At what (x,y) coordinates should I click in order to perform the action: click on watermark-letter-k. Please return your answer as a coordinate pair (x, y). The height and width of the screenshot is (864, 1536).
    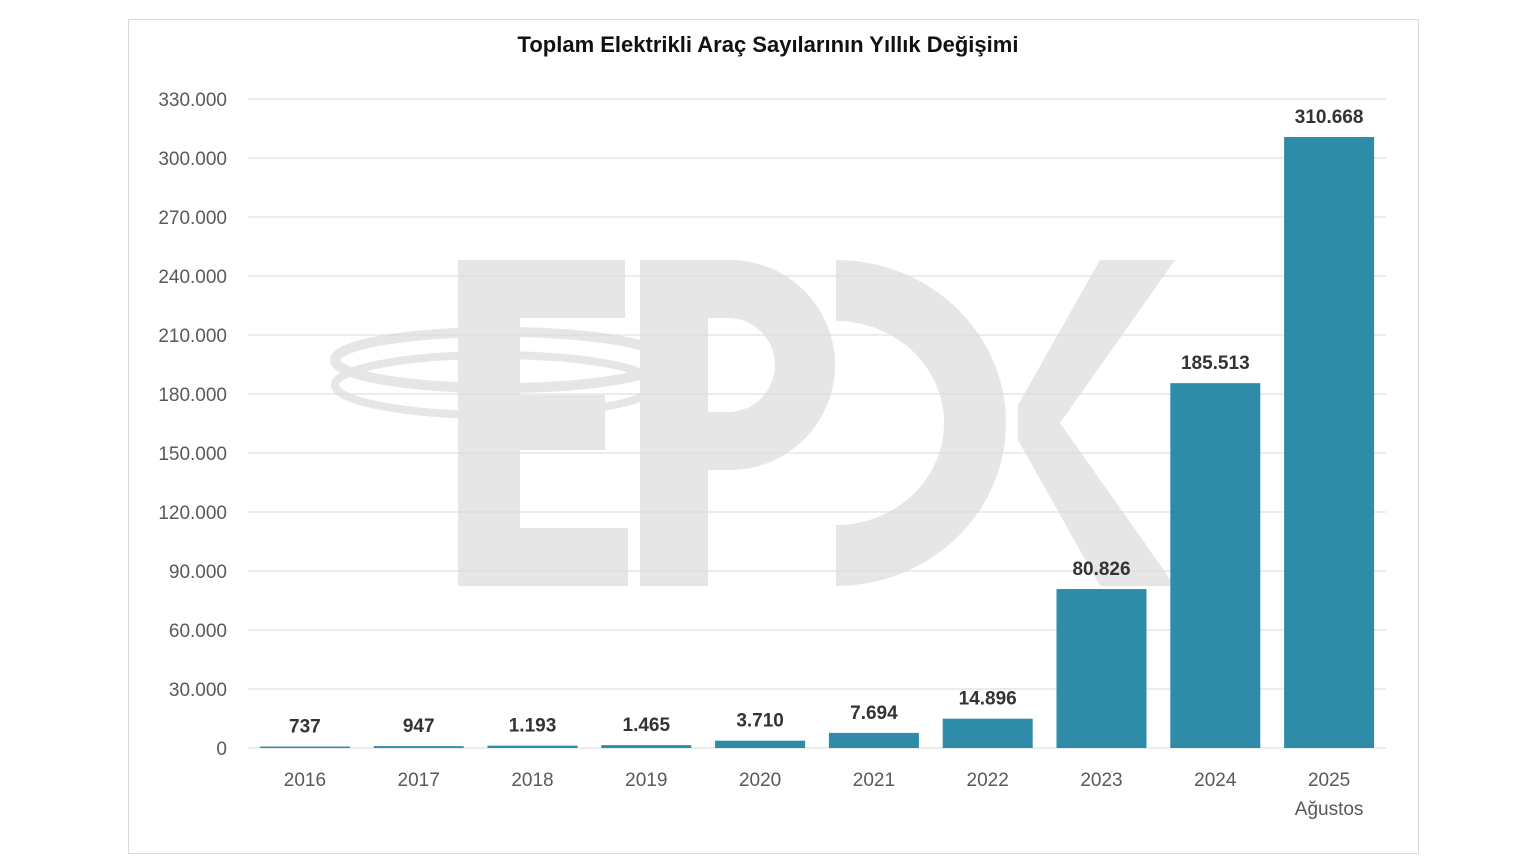
    Looking at the image, I should click on (1096, 423).